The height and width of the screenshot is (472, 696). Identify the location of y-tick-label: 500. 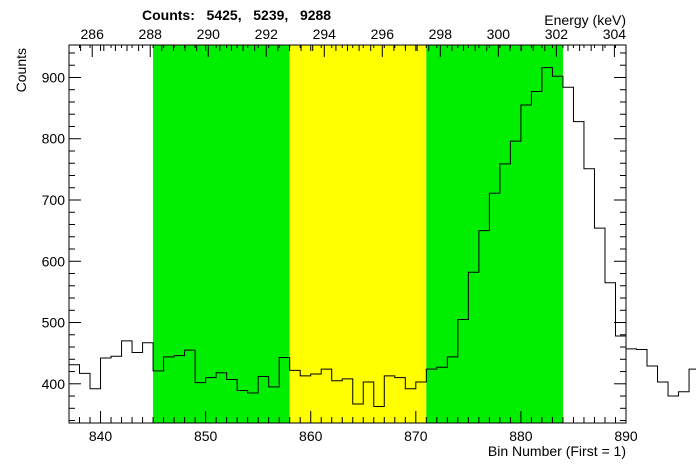
(54, 323).